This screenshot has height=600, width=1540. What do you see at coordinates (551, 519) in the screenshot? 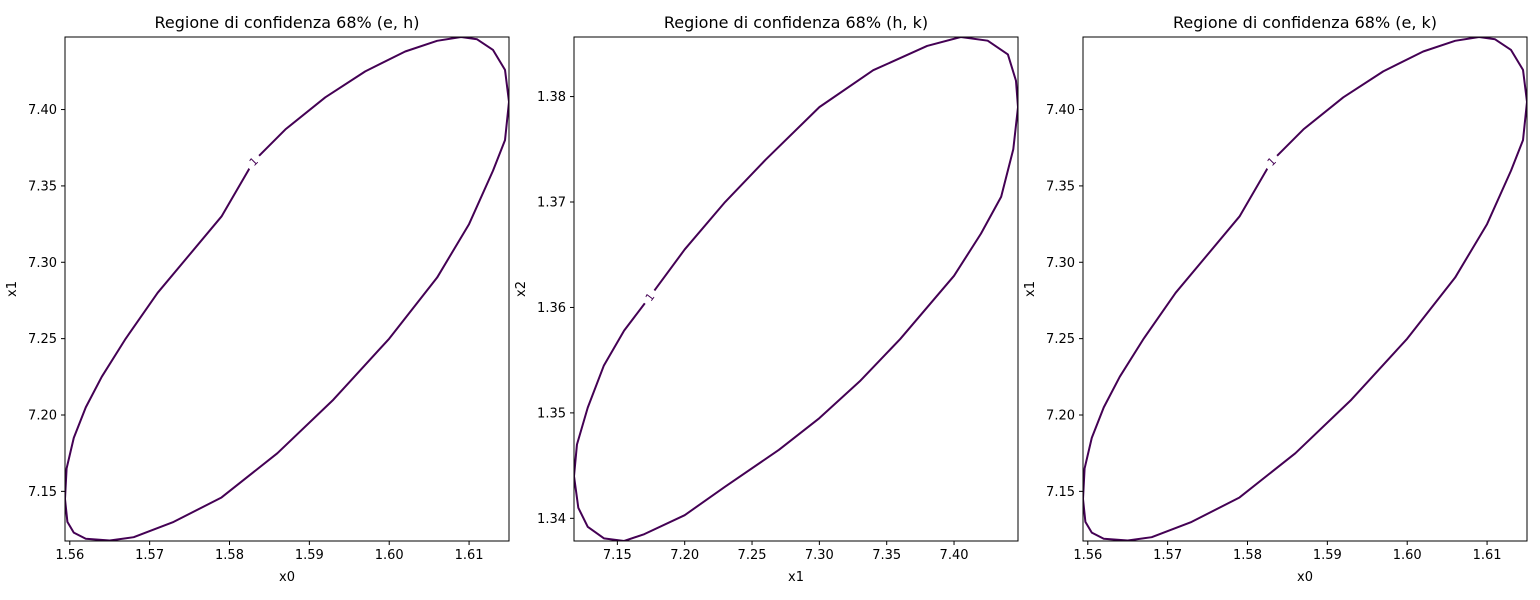
I see `y-tick-label: 1.34` at bounding box center [551, 519].